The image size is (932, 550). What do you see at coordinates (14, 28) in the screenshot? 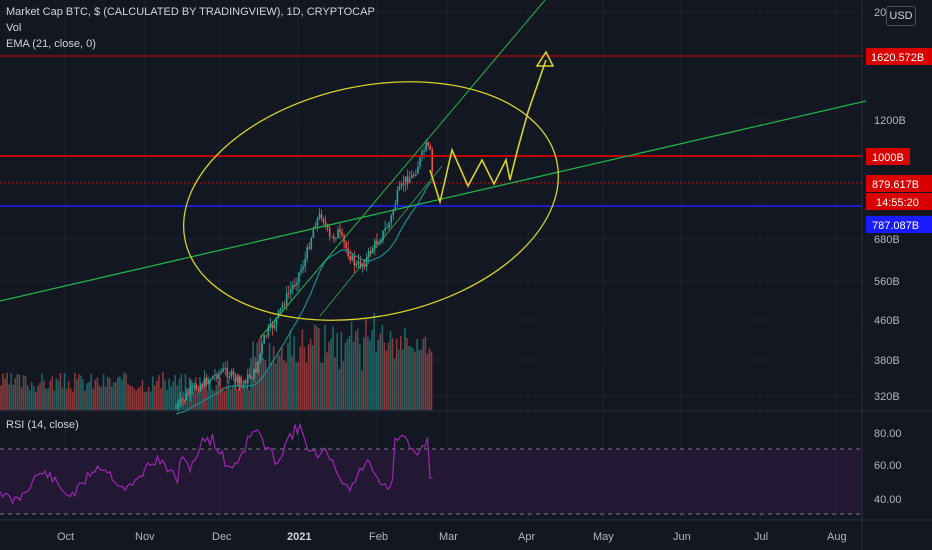
I see `legend-vol: Vol` at bounding box center [14, 28].